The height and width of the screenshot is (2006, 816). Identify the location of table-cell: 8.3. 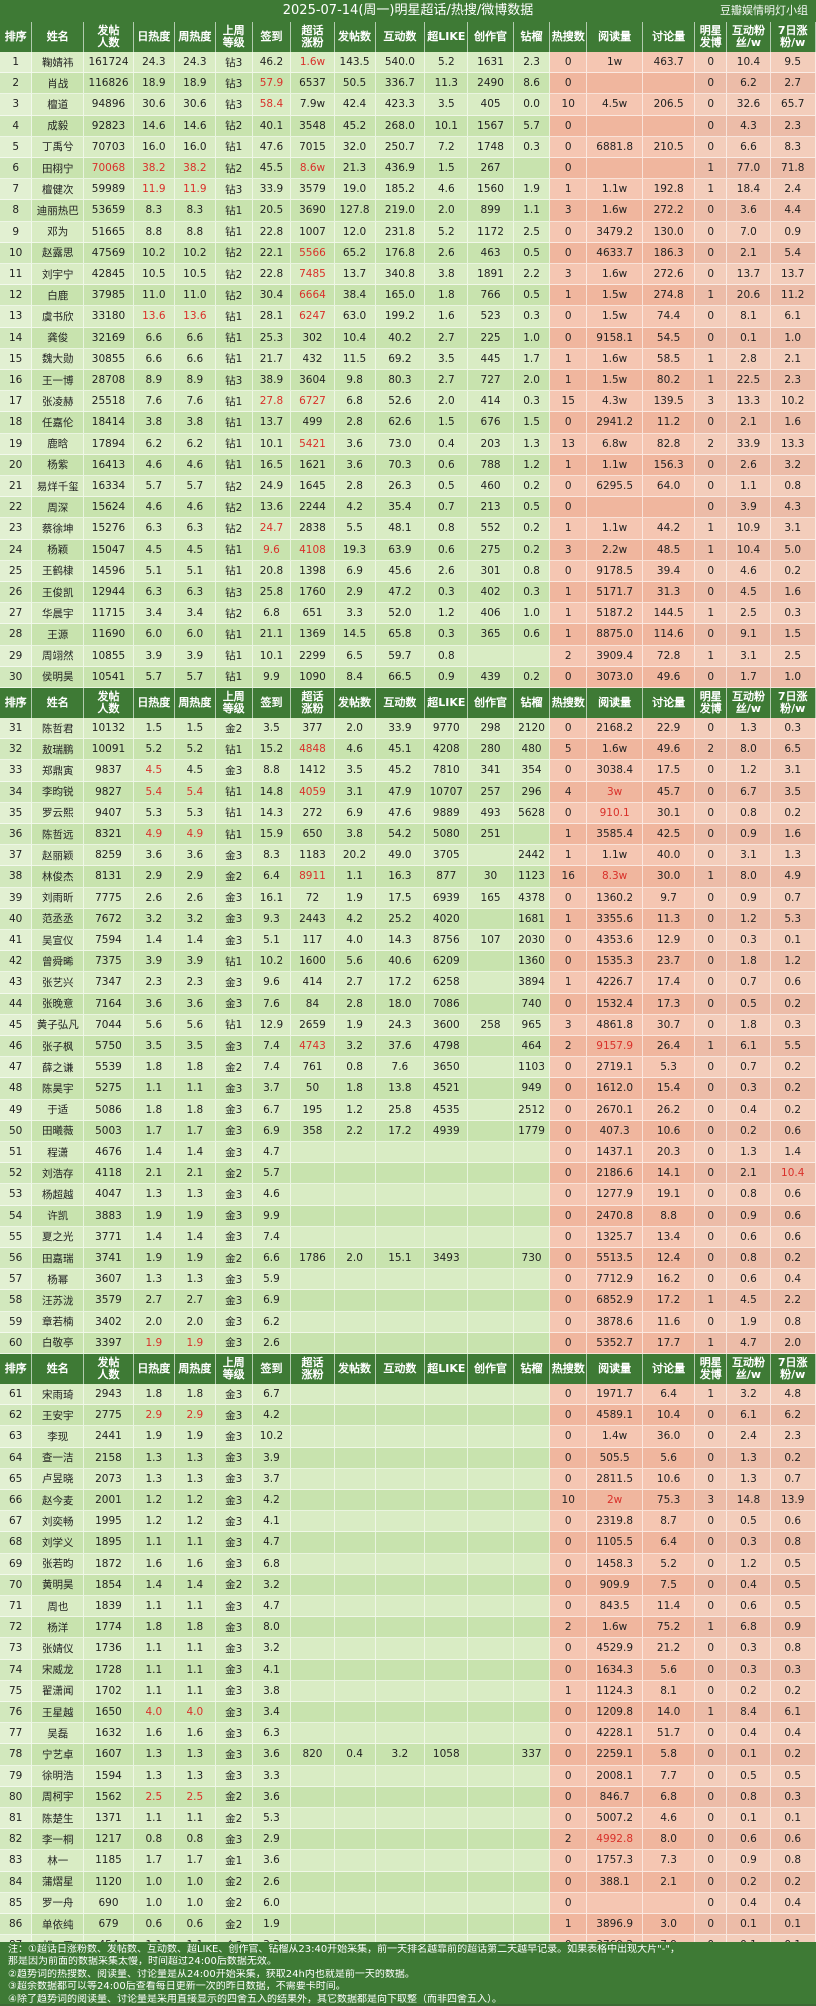
(793, 147).